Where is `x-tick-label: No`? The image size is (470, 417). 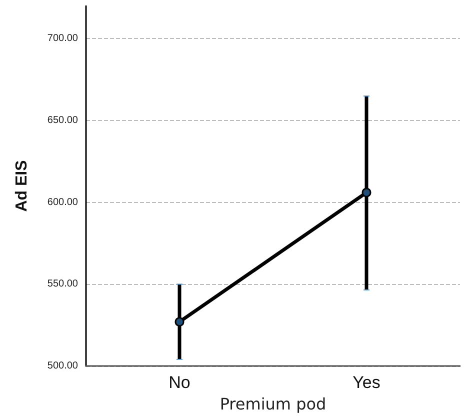
x-tick-label: No is located at coordinates (179, 382).